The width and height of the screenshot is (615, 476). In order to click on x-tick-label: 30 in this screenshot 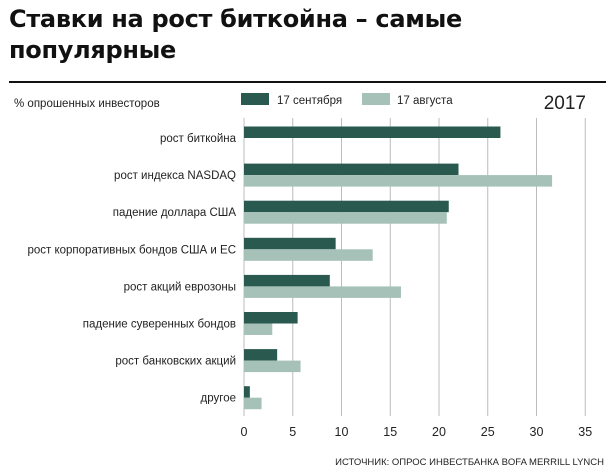, I will do `click(537, 432)`.